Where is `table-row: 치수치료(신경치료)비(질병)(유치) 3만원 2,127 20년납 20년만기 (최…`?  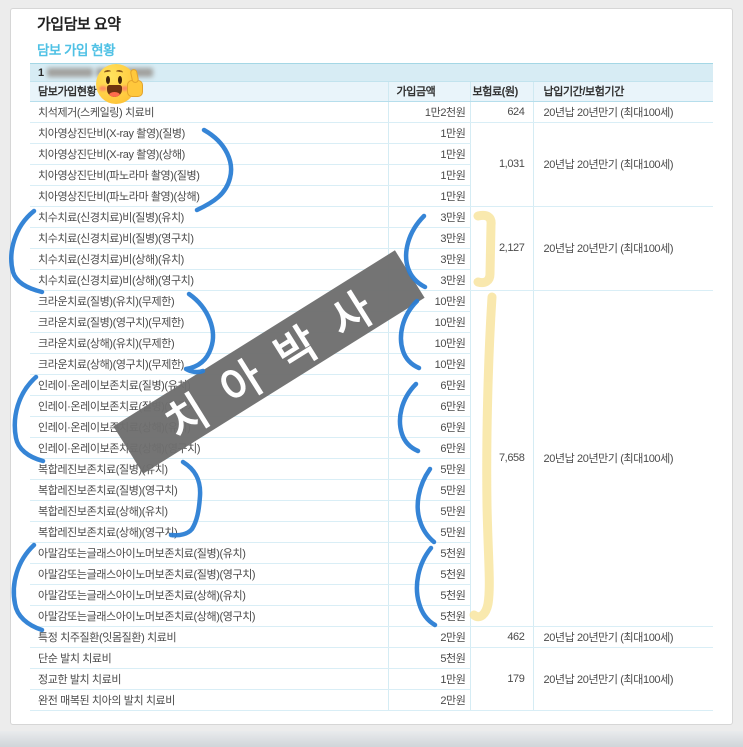 table-row: 치수치료(신경치료)비(질병)(유치) 3만원 2,127 20년납 20년만기 (최… is located at coordinates (371, 248).